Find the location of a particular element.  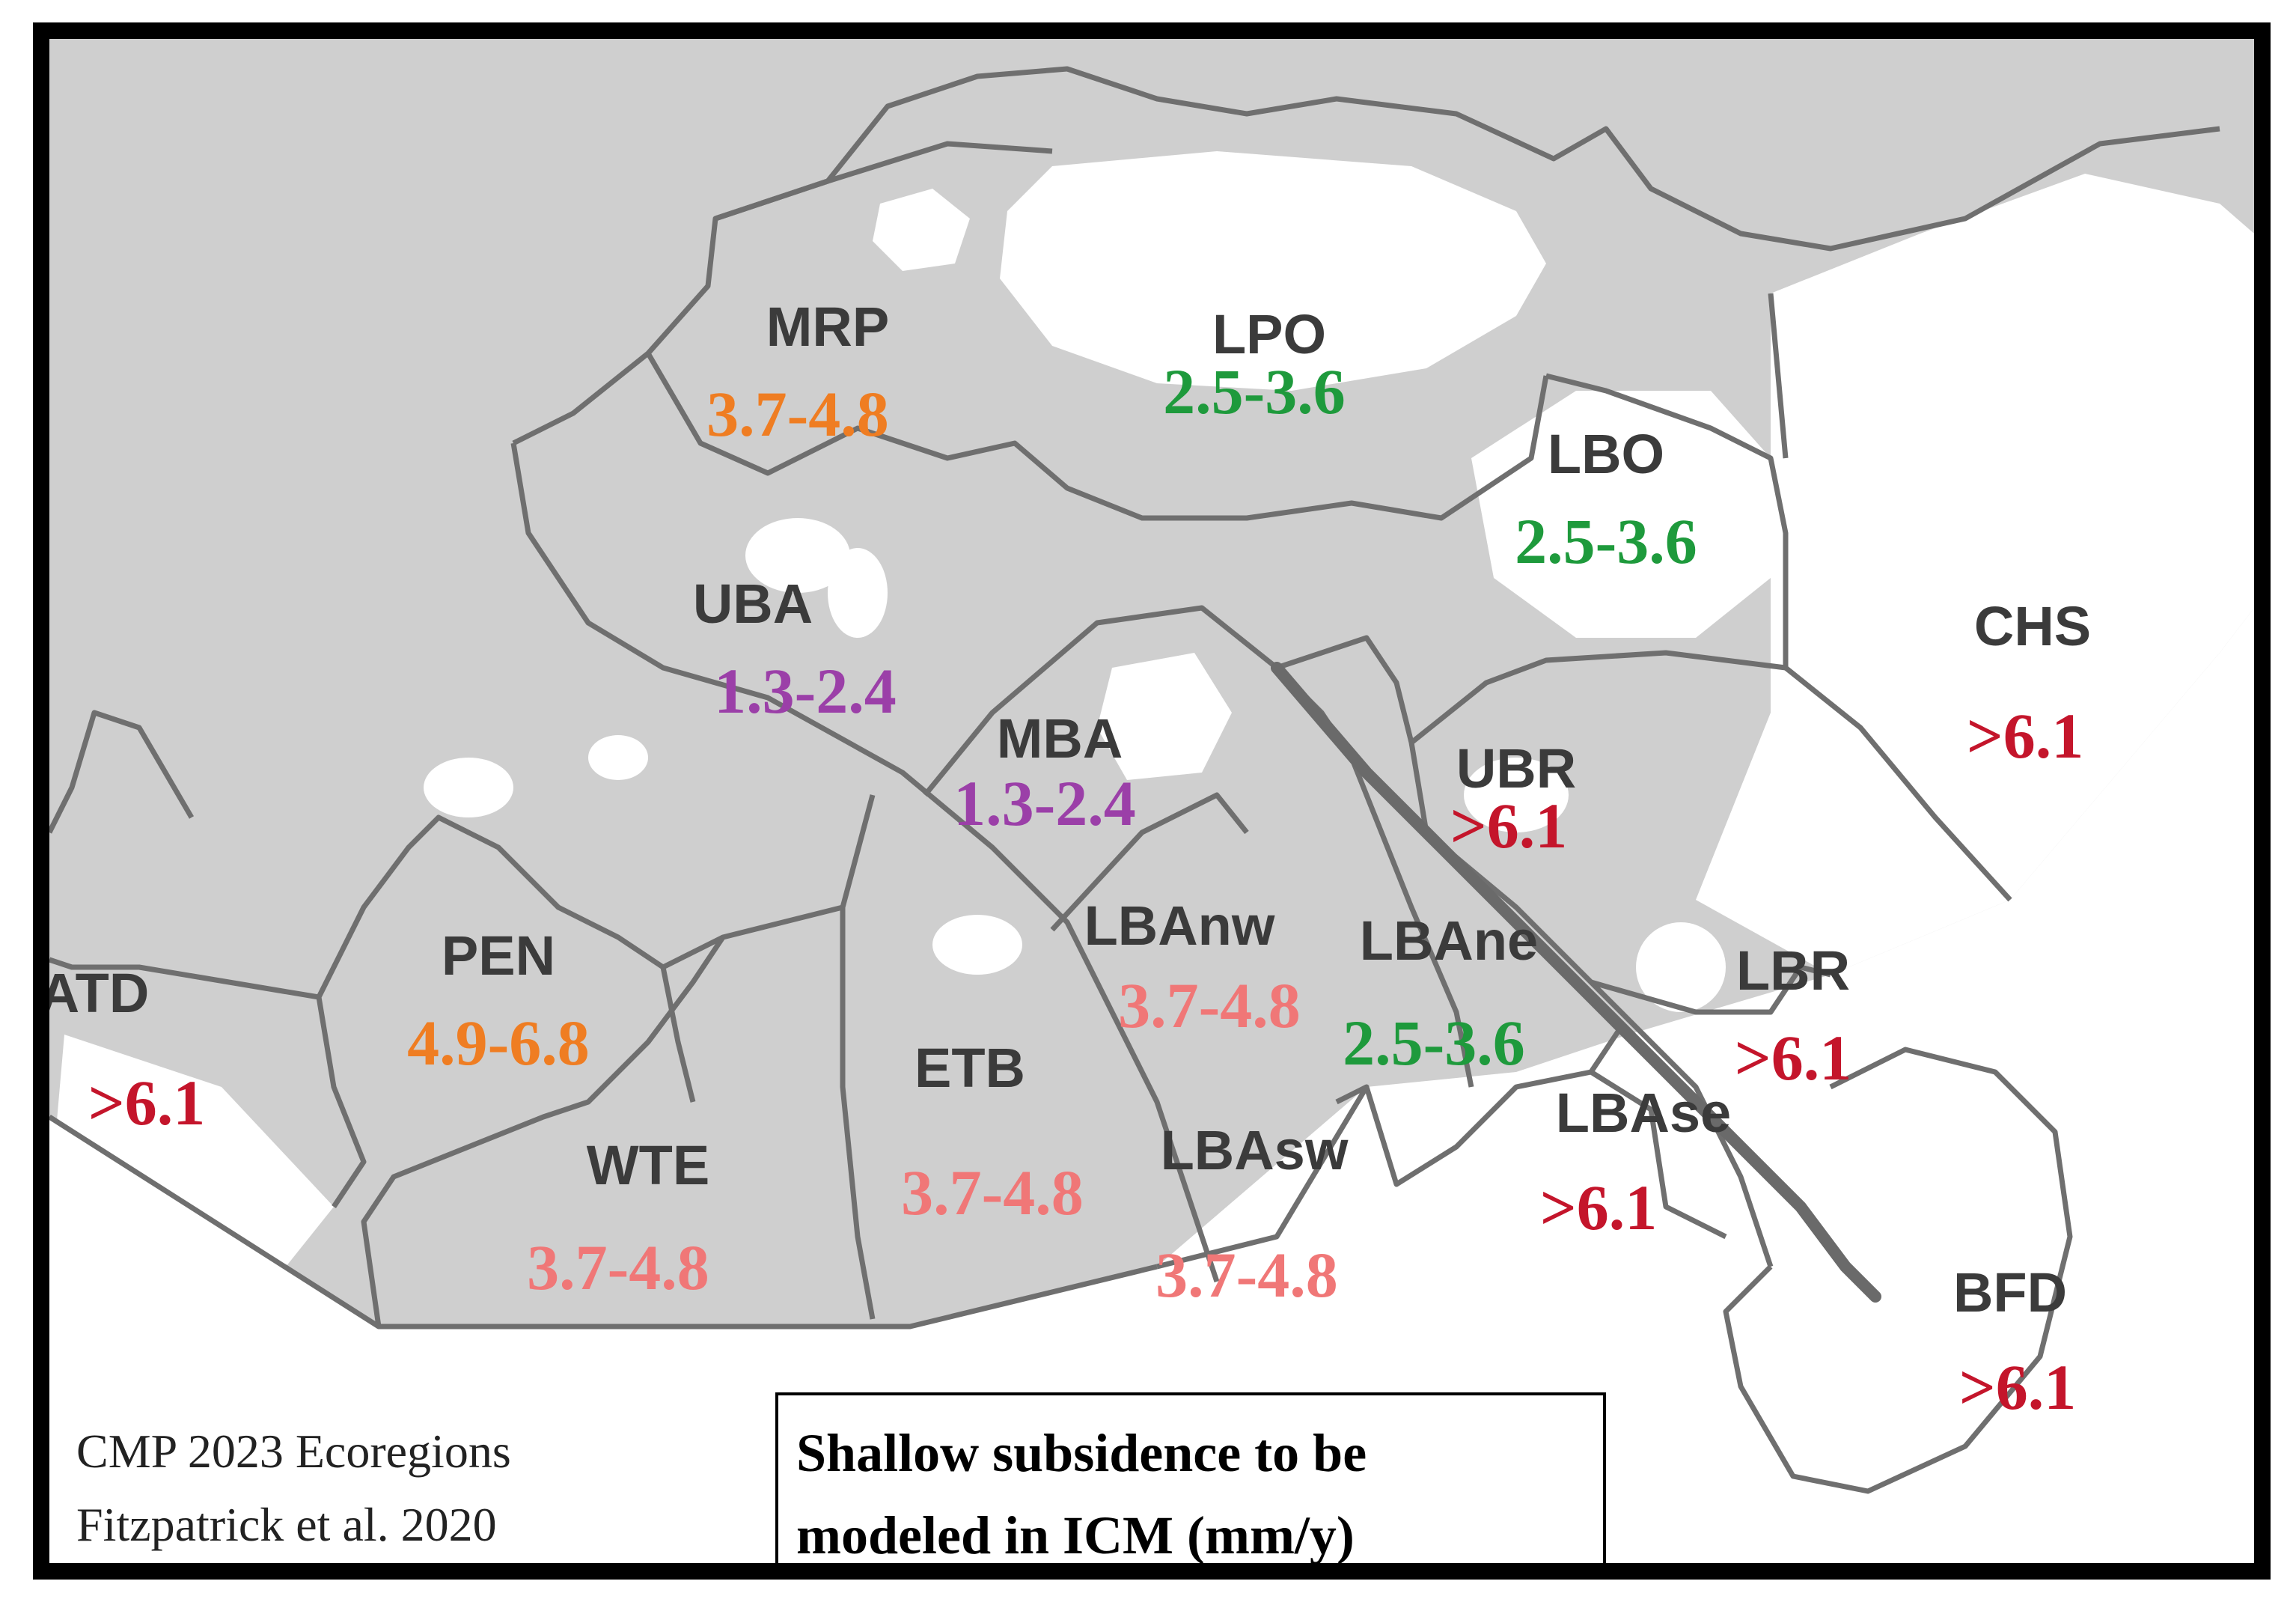

code-wte: WTE is located at coordinates (648, 1165).